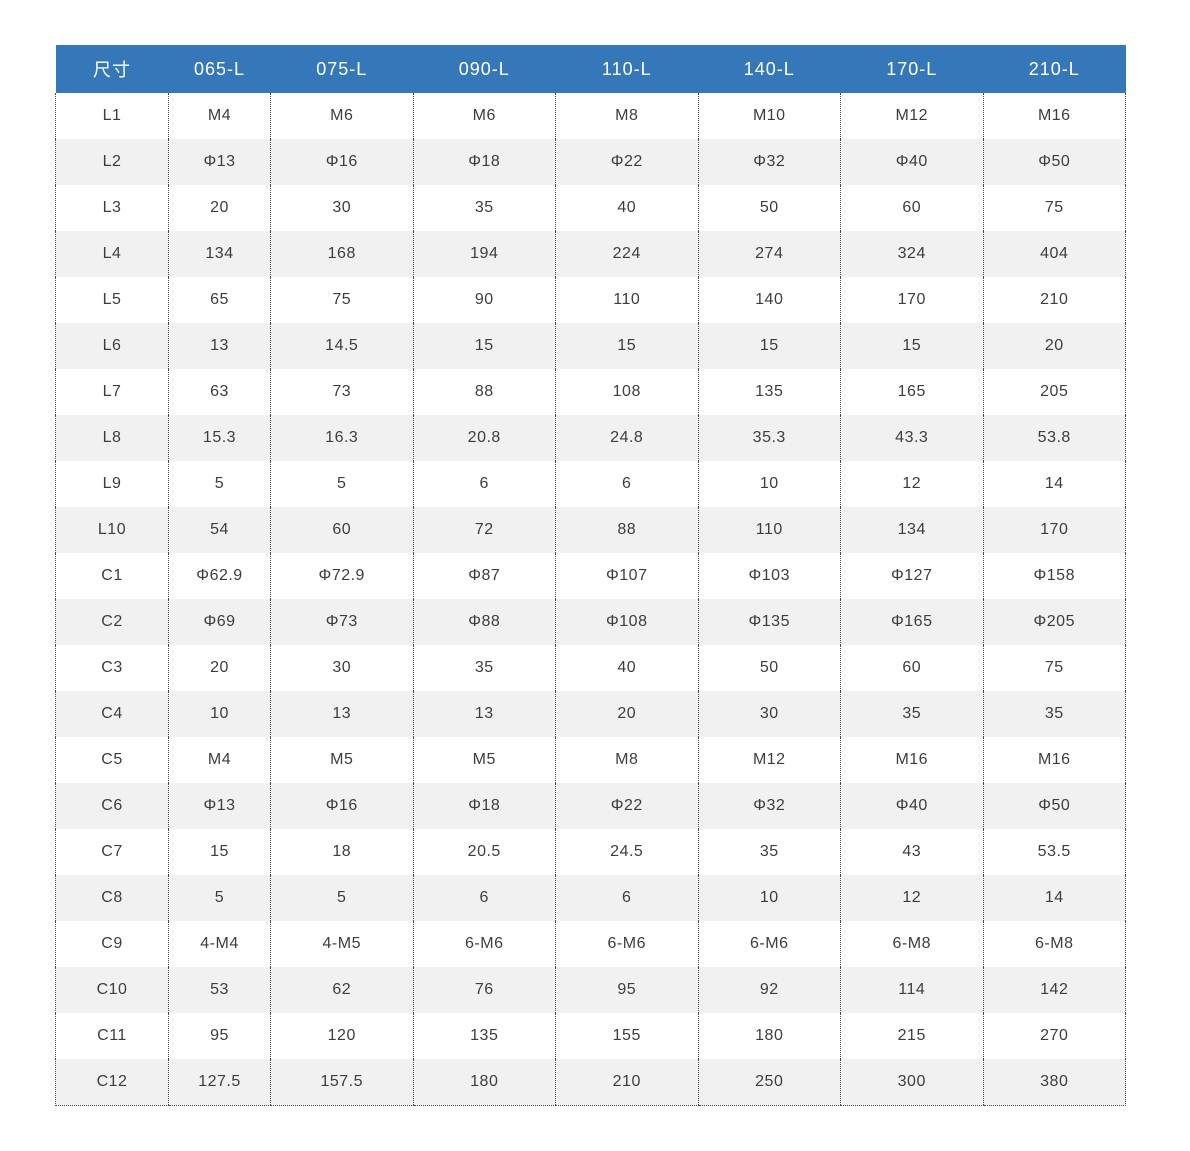  I want to click on value-cell: 14.5, so click(341, 346).